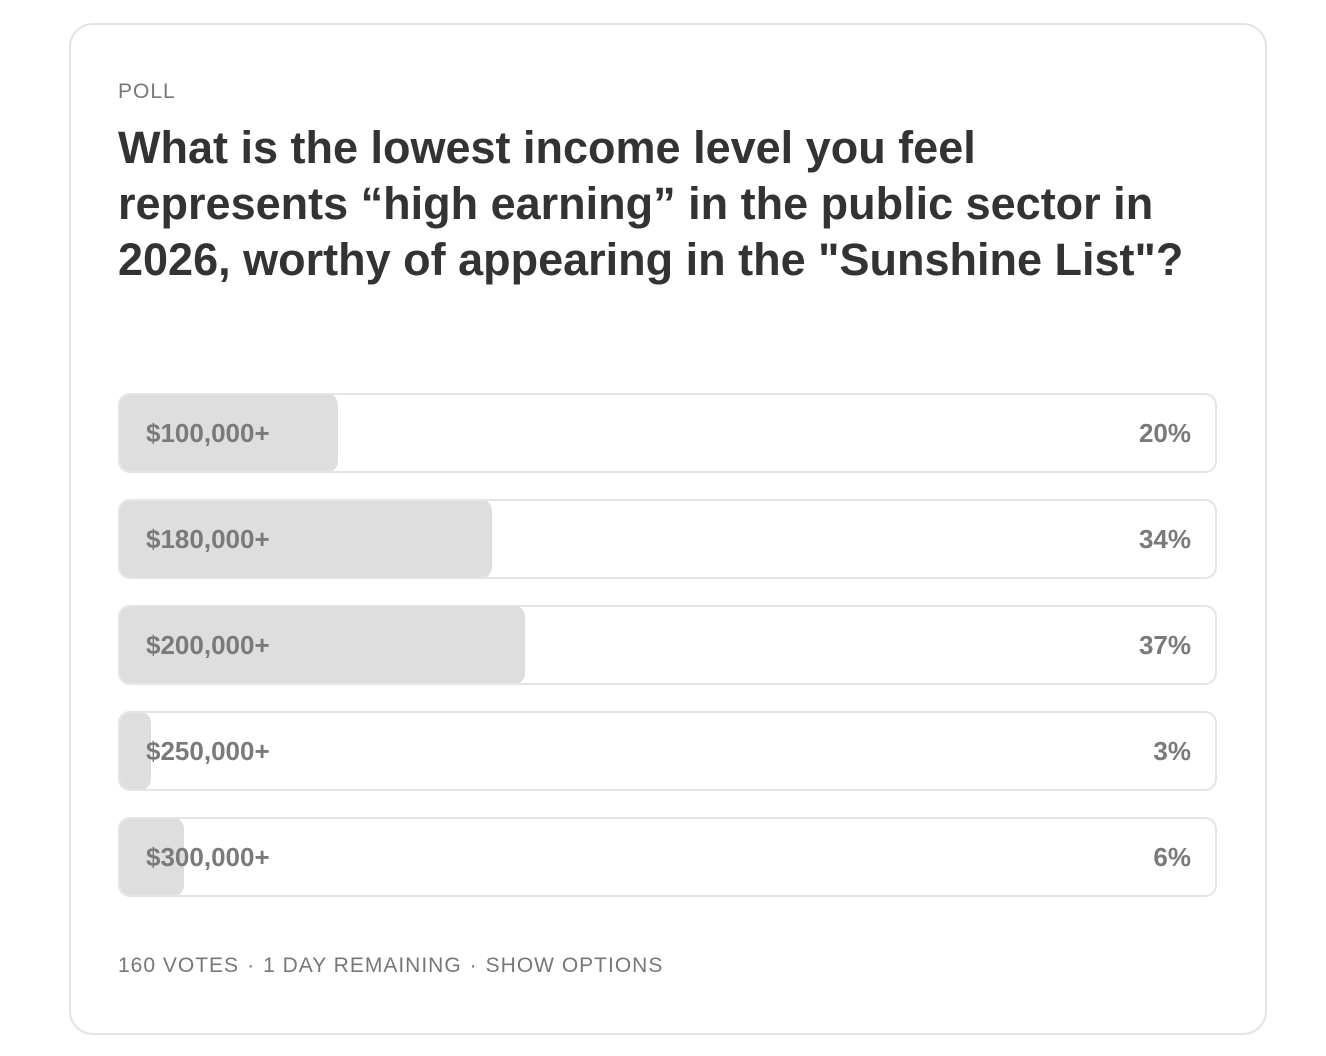 This screenshot has width=1326, height=1056. What do you see at coordinates (667, 857) in the screenshot?
I see `poll-option: $300,000+ 6%` at bounding box center [667, 857].